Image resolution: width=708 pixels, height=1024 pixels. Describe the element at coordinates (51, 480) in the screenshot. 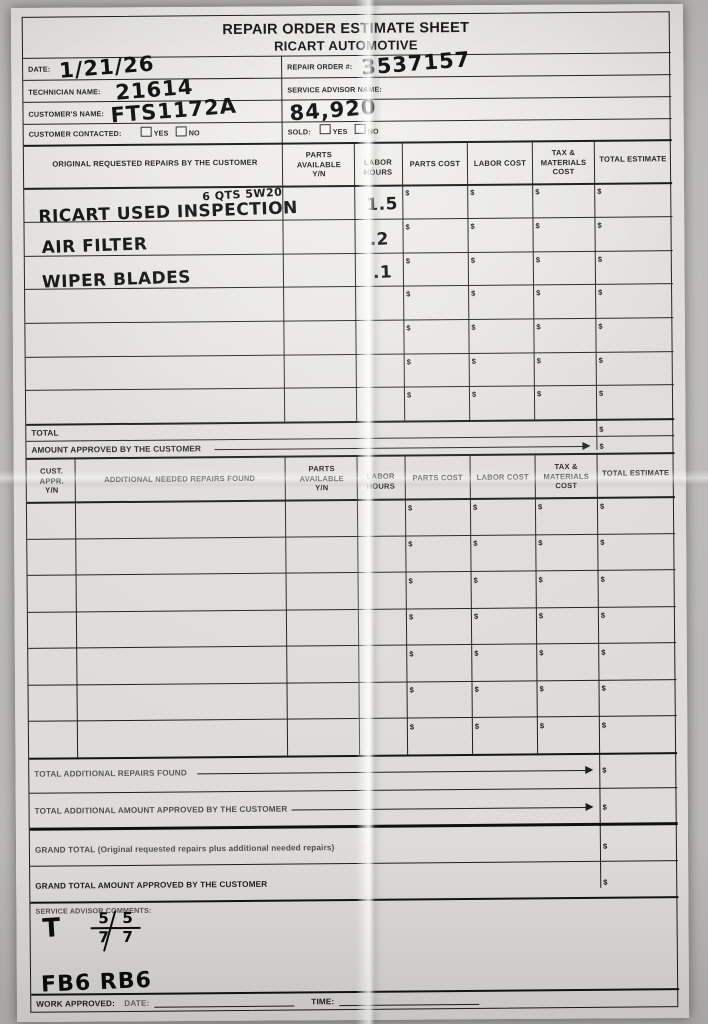

I see `table2-col-cust-appr: CUST. APPR. Y/N` at that location.